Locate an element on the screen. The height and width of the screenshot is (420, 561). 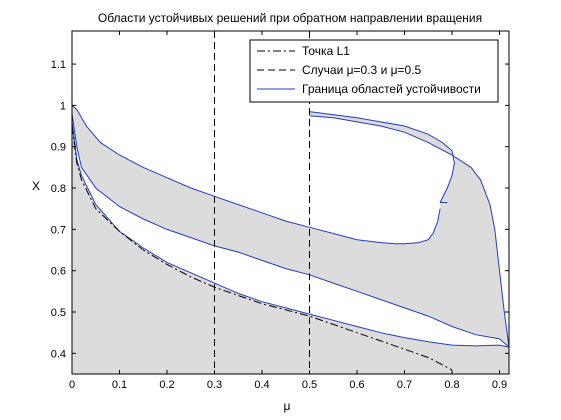
y-tick-label-0_4: 0.4 is located at coordinates (58, 354).